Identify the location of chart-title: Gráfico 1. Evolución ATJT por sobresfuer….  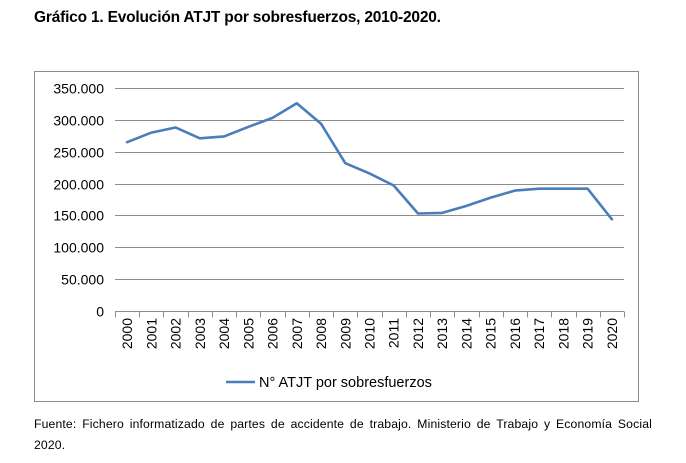
(237, 17).